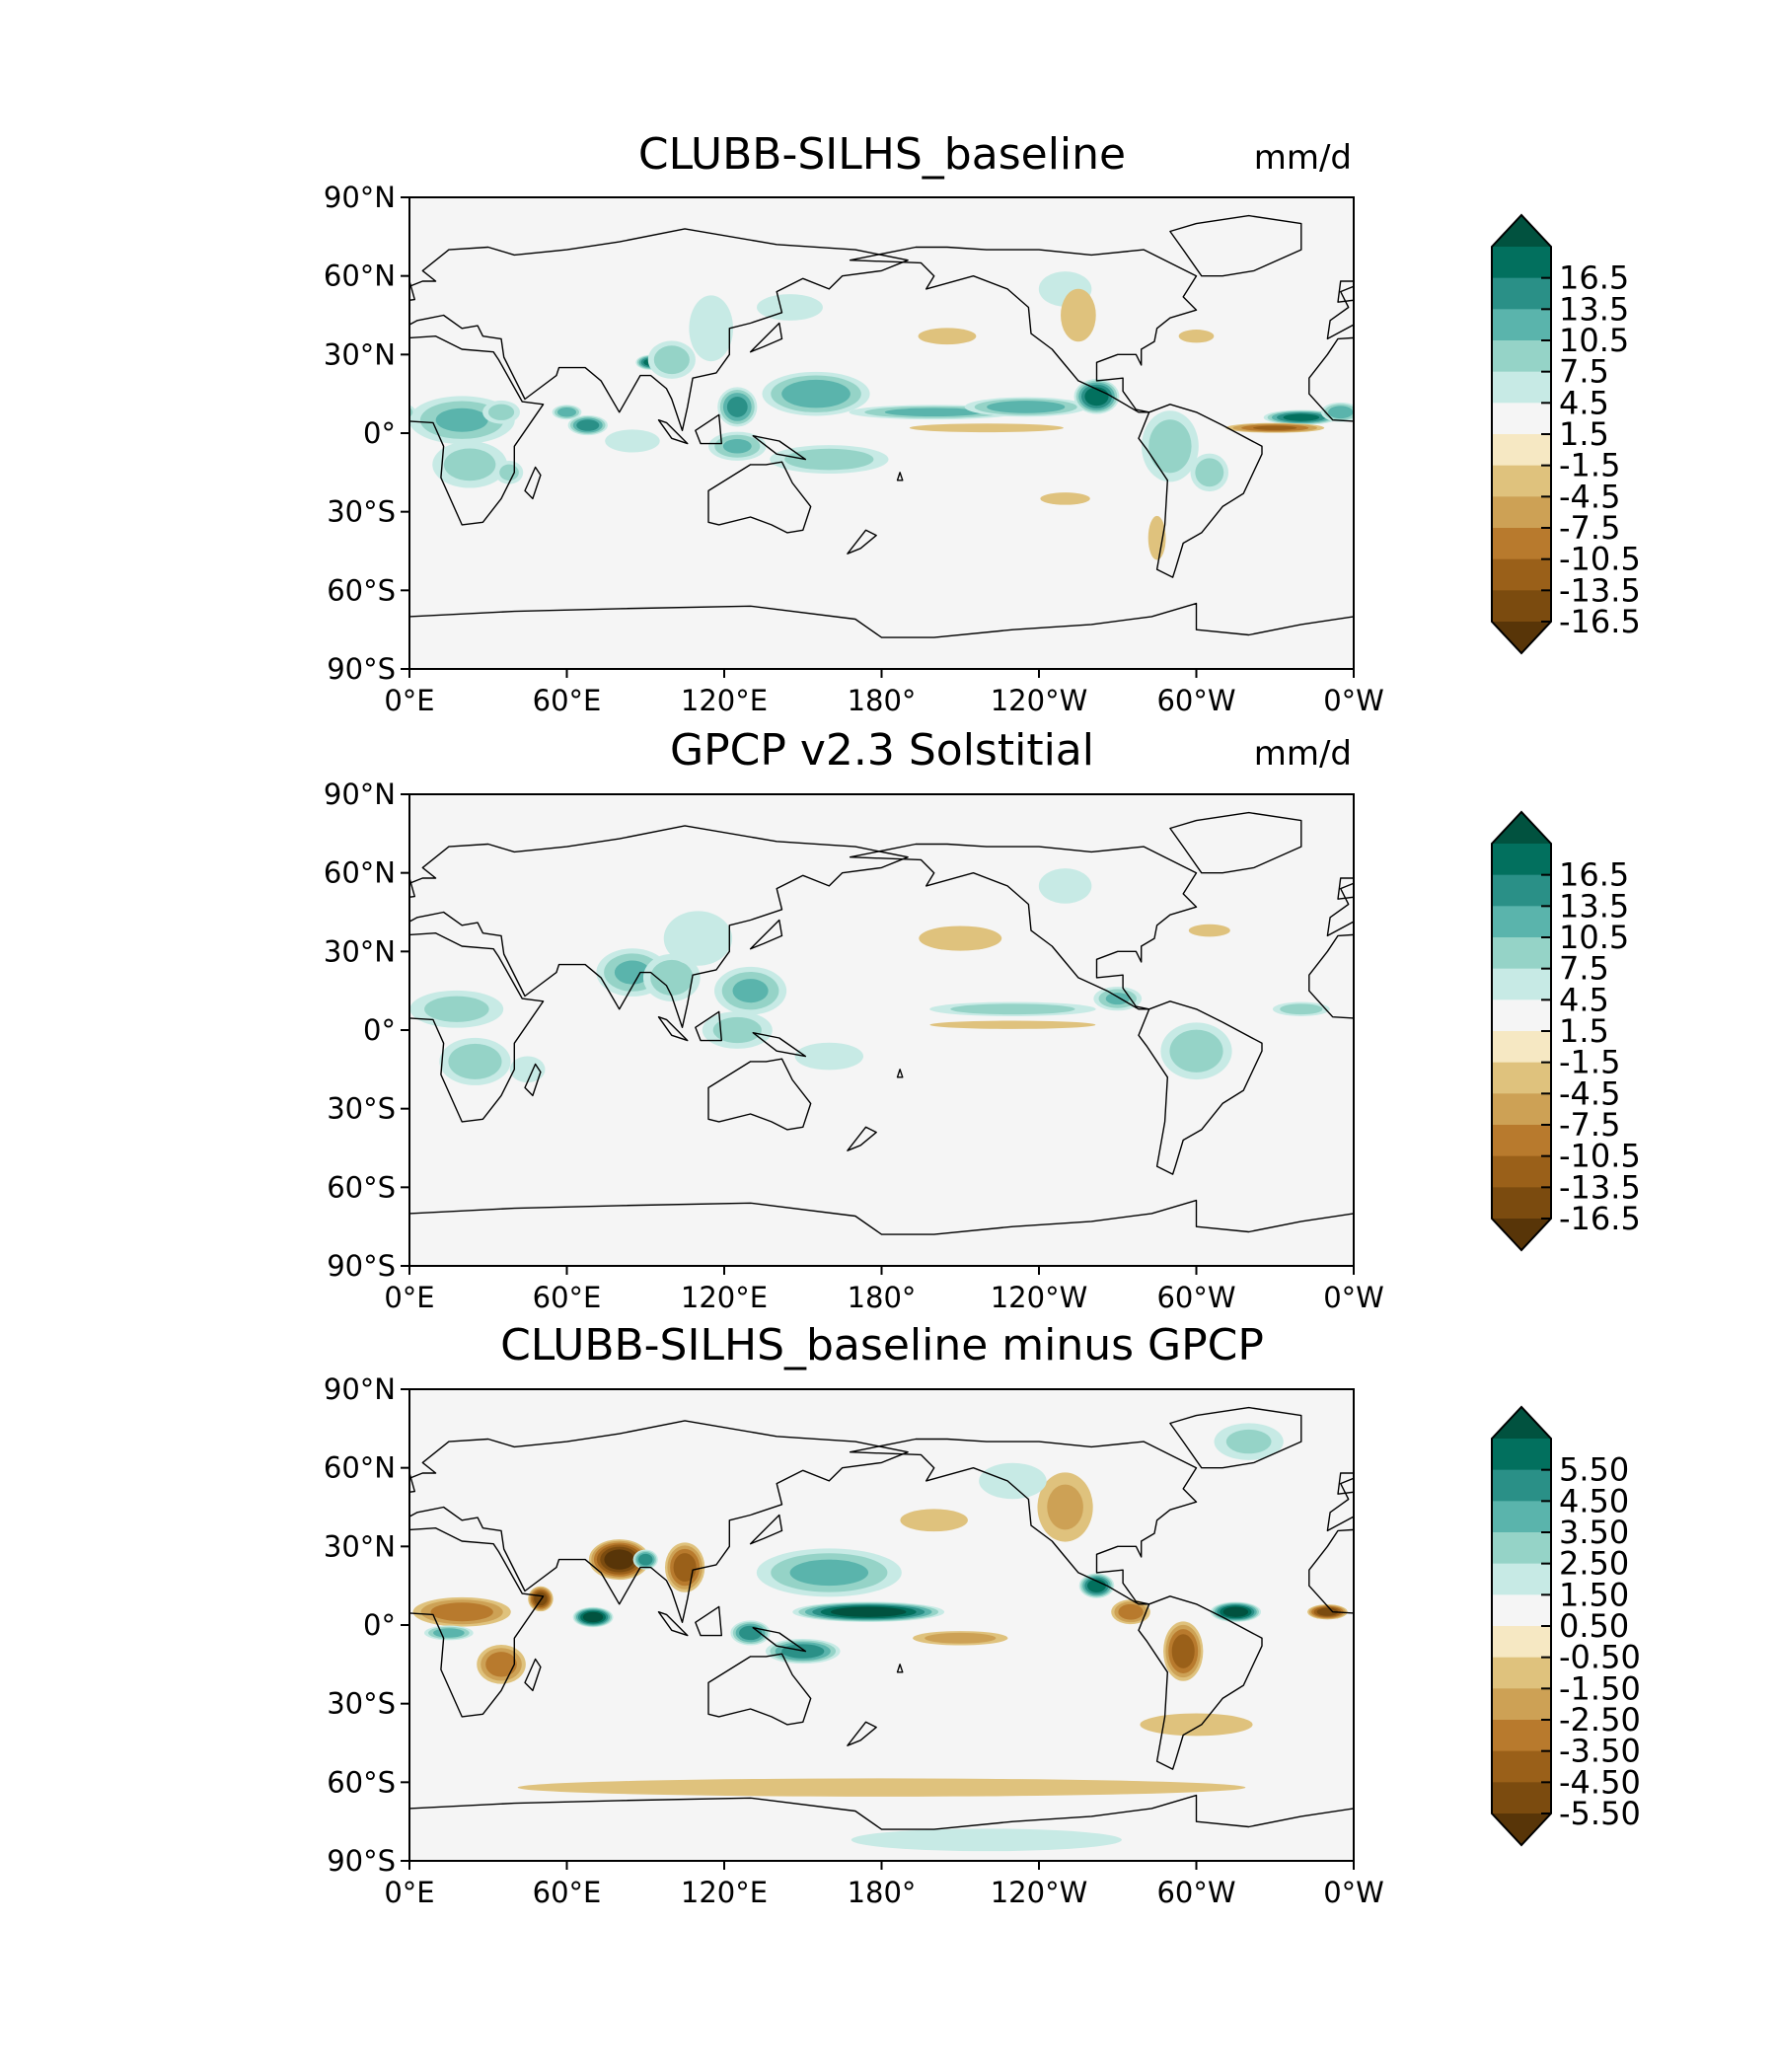 This screenshot has height=2072, width=1776. Describe the element at coordinates (360, 1546) in the screenshot. I see `y-tick-label: 30°N` at that location.